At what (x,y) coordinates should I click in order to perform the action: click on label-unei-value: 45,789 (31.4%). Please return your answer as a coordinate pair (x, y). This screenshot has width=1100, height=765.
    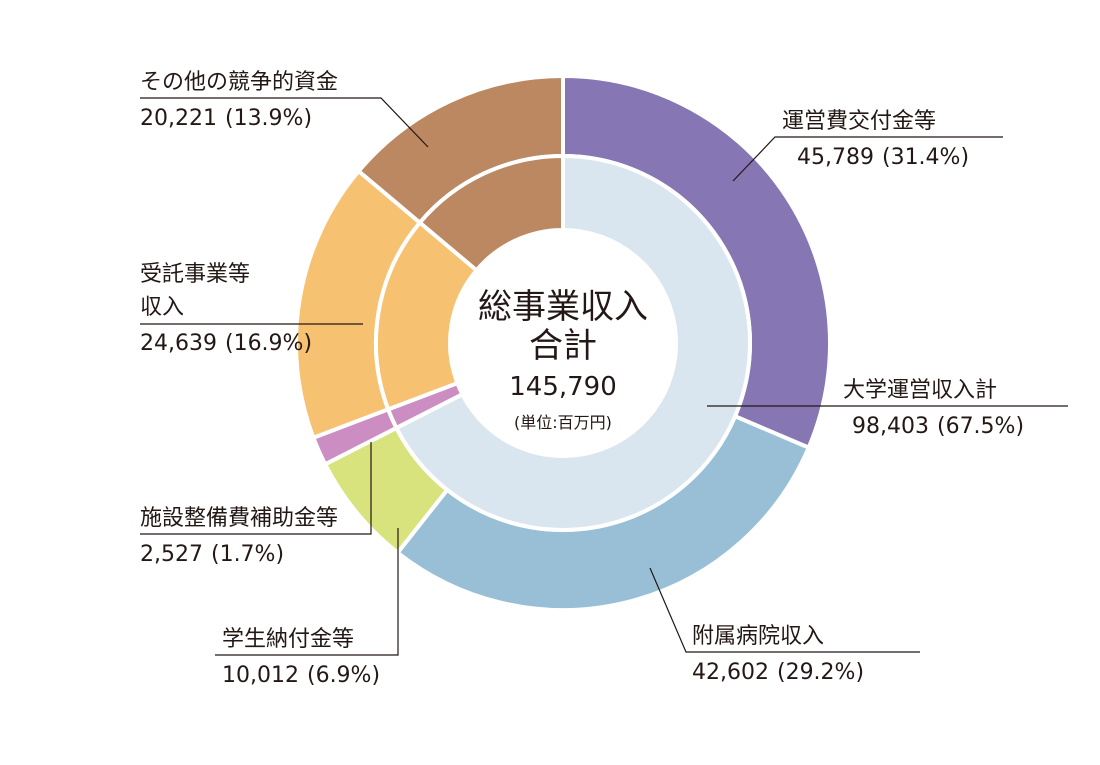
    Looking at the image, I should click on (883, 157).